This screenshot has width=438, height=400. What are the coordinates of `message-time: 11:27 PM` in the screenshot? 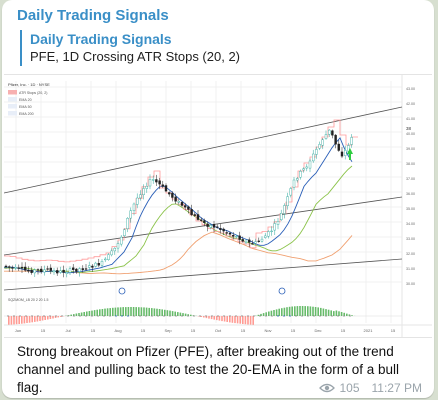 It's located at (396, 388).